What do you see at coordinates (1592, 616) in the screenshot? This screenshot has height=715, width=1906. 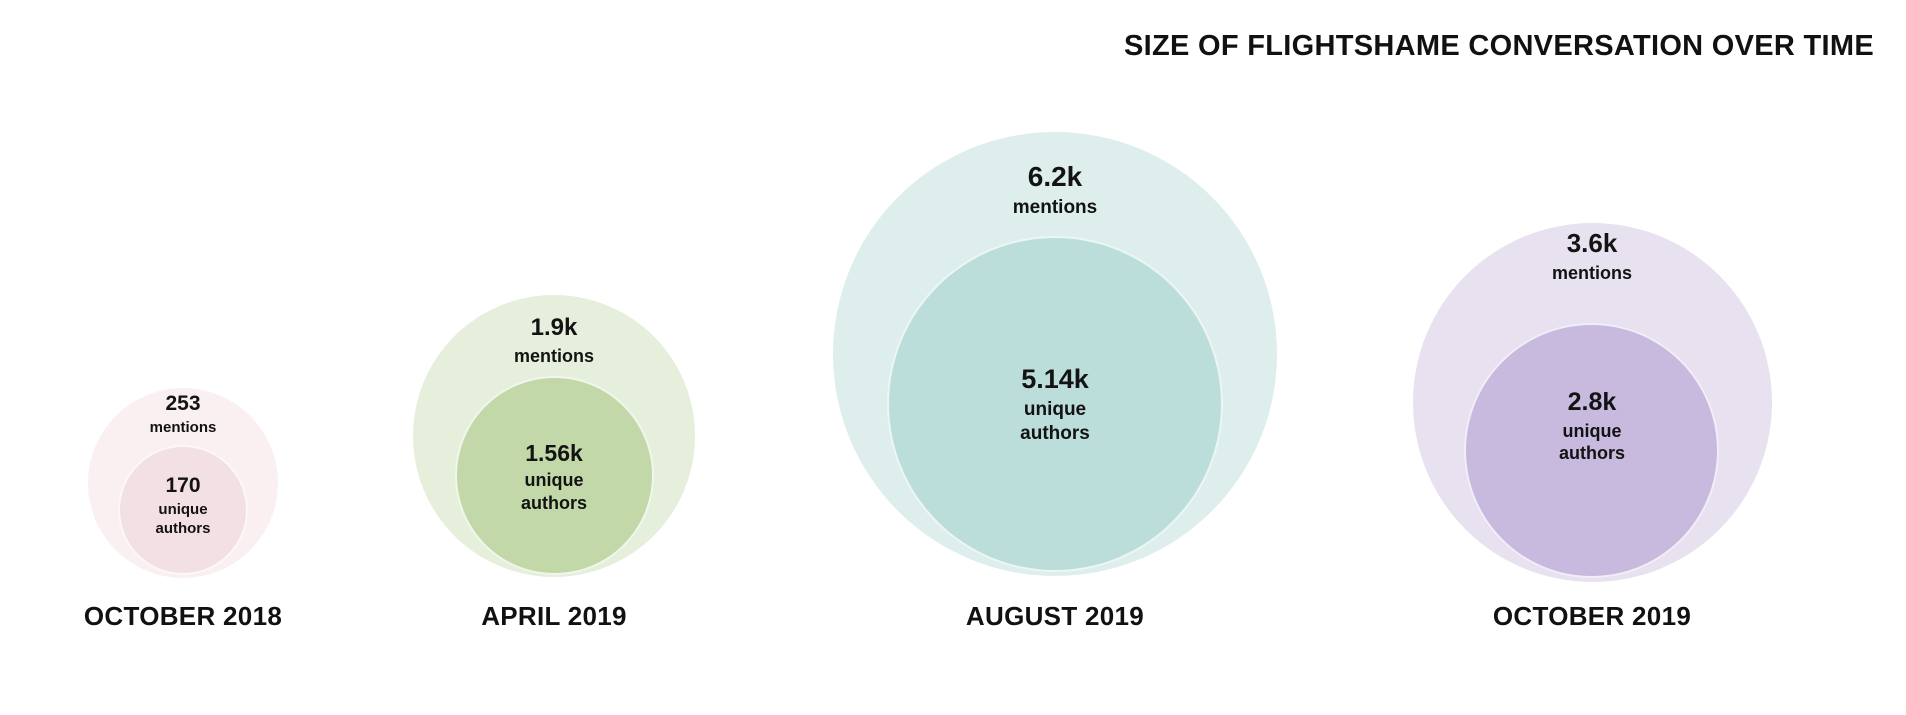 I see `date-label-october-2019: OCTOBER 2019` at bounding box center [1592, 616].